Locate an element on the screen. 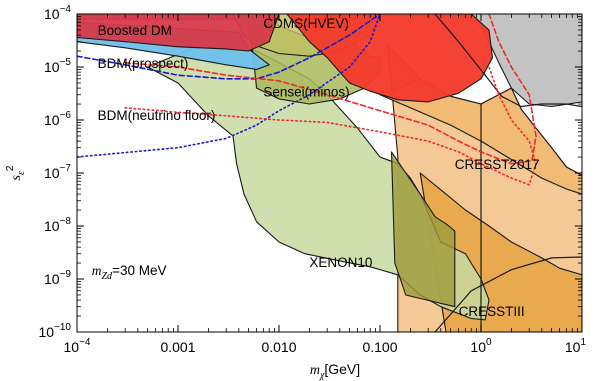 This screenshot has height=381, width=606. y-axis-symbol: s is located at coordinates (16, 177).